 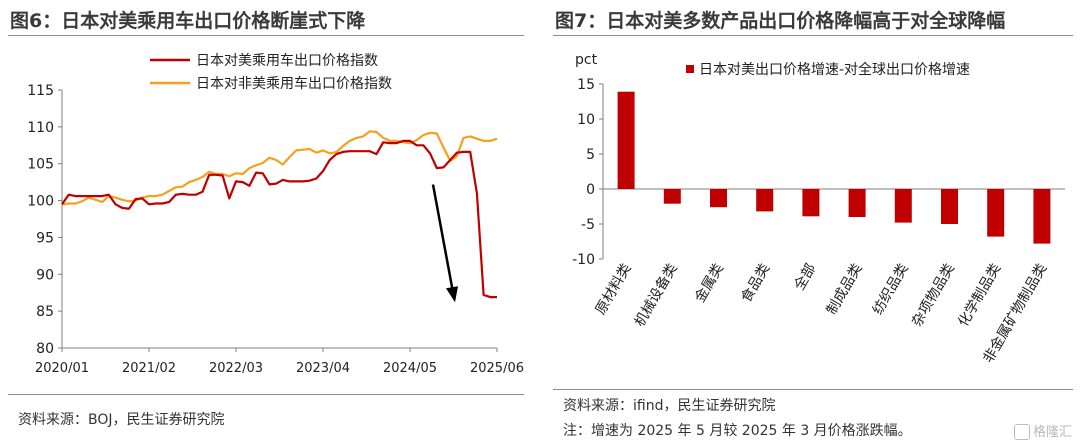 I want to click on left-figure-title: 图6：日本对美乘用车出口价格断崖式下降, so click(x=188, y=21).